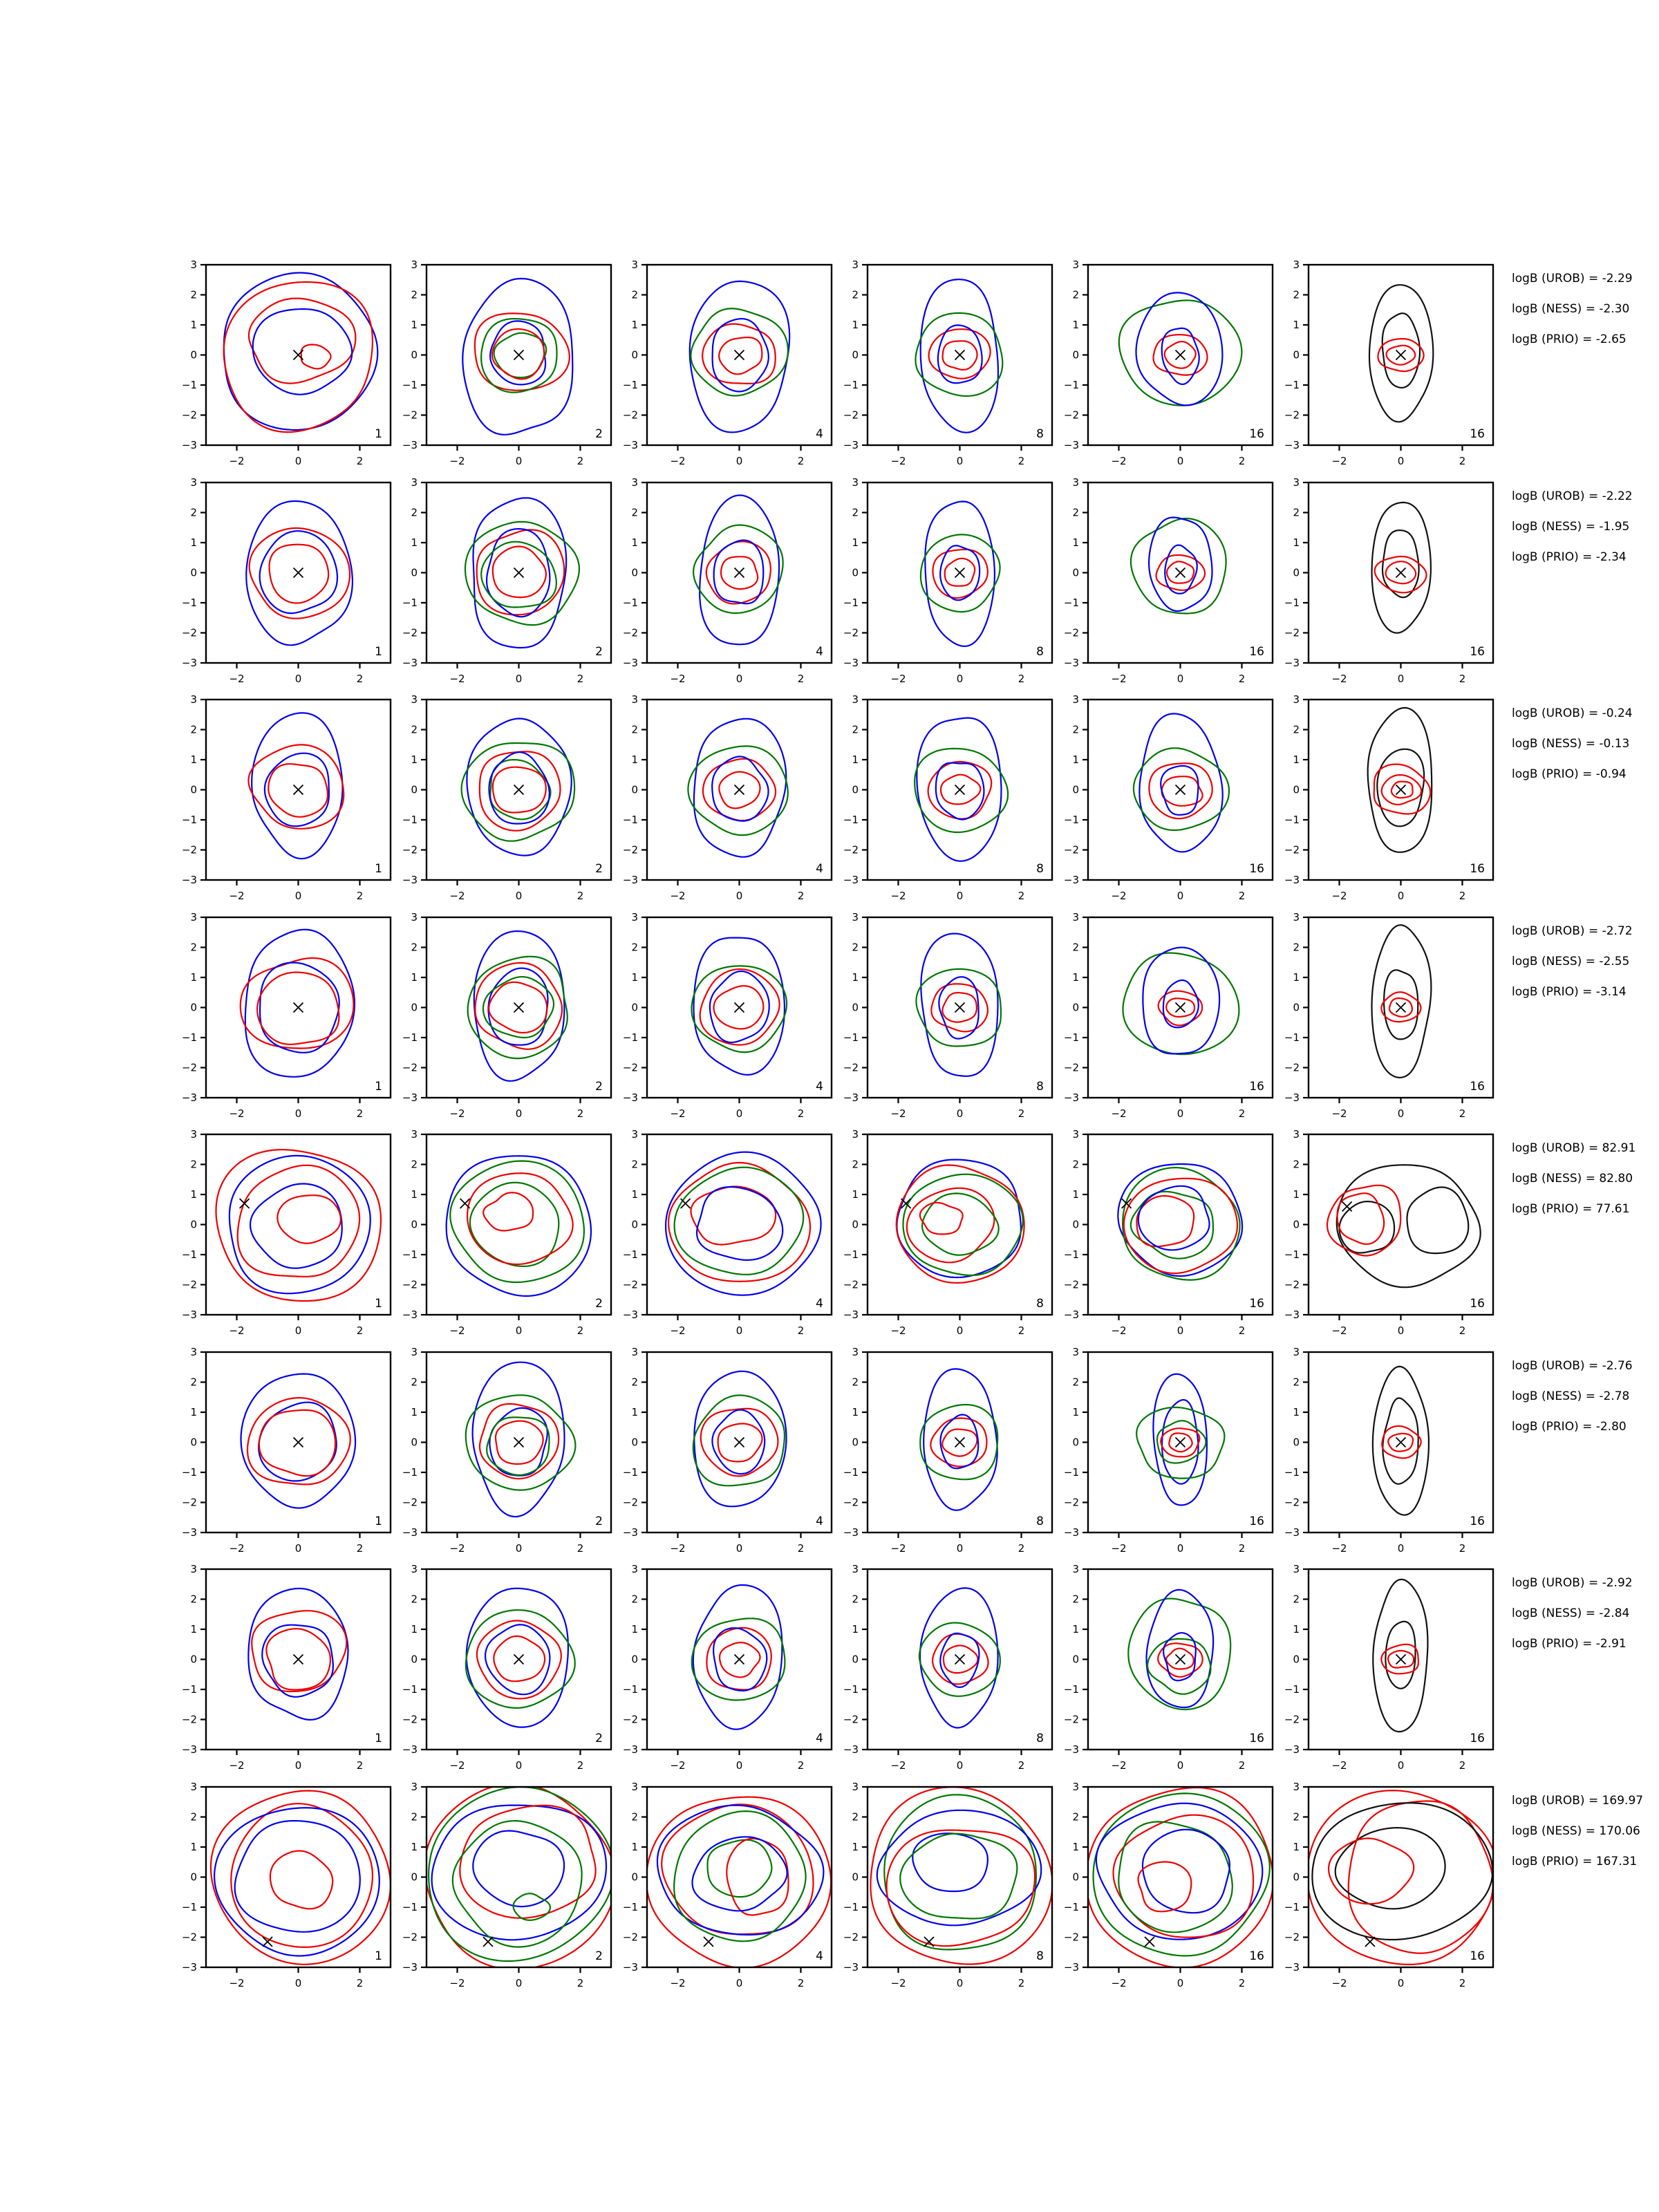 The width and height of the screenshot is (1659, 2212). Describe the element at coordinates (1578, 1801) in the screenshot. I see `logb-urob: logB (UROB) = 169.97` at that location.